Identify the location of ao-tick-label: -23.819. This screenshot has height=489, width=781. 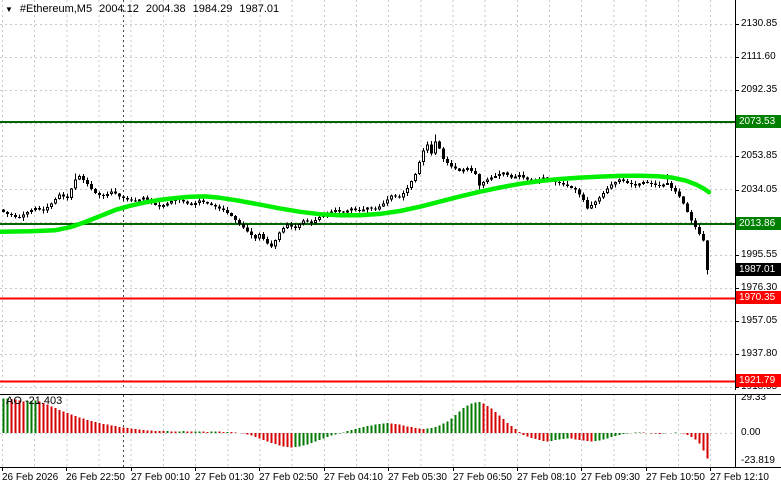
(758, 460).